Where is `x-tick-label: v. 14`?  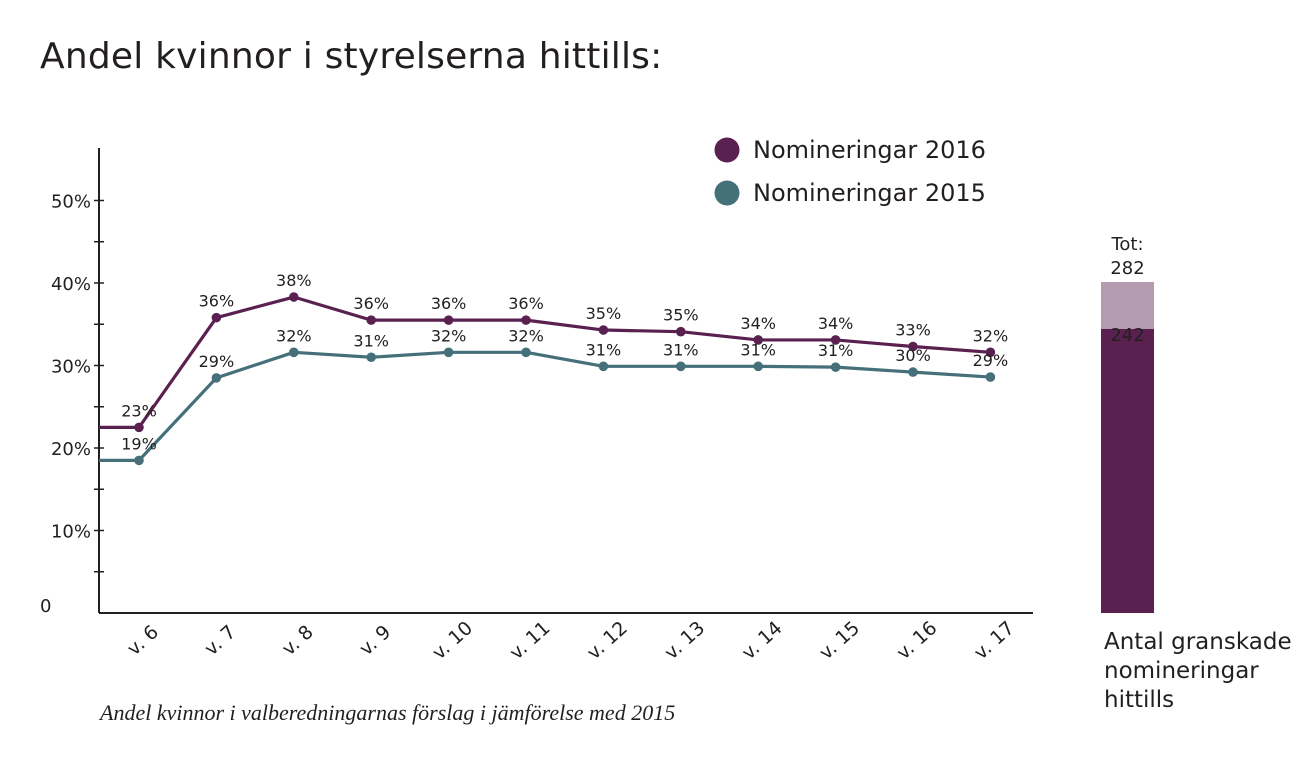
x-tick-label: v. 14 is located at coordinates (762, 640).